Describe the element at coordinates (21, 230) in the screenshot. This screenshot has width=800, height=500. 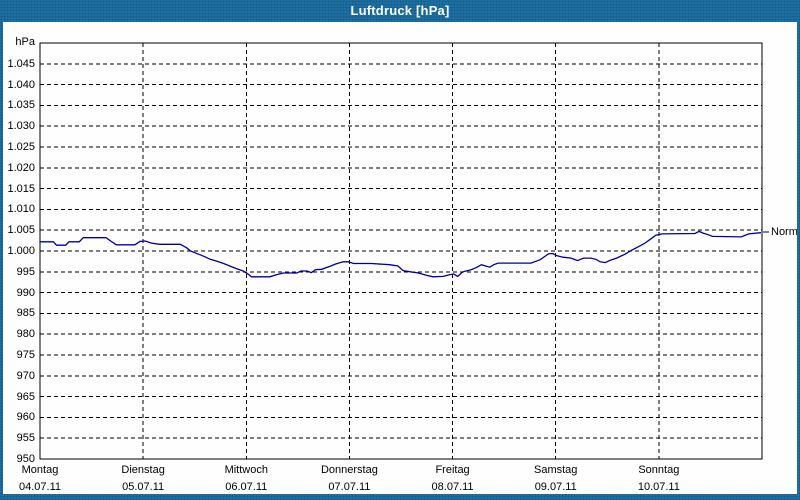
I see `y-axis-tick-label: 1.005` at that location.